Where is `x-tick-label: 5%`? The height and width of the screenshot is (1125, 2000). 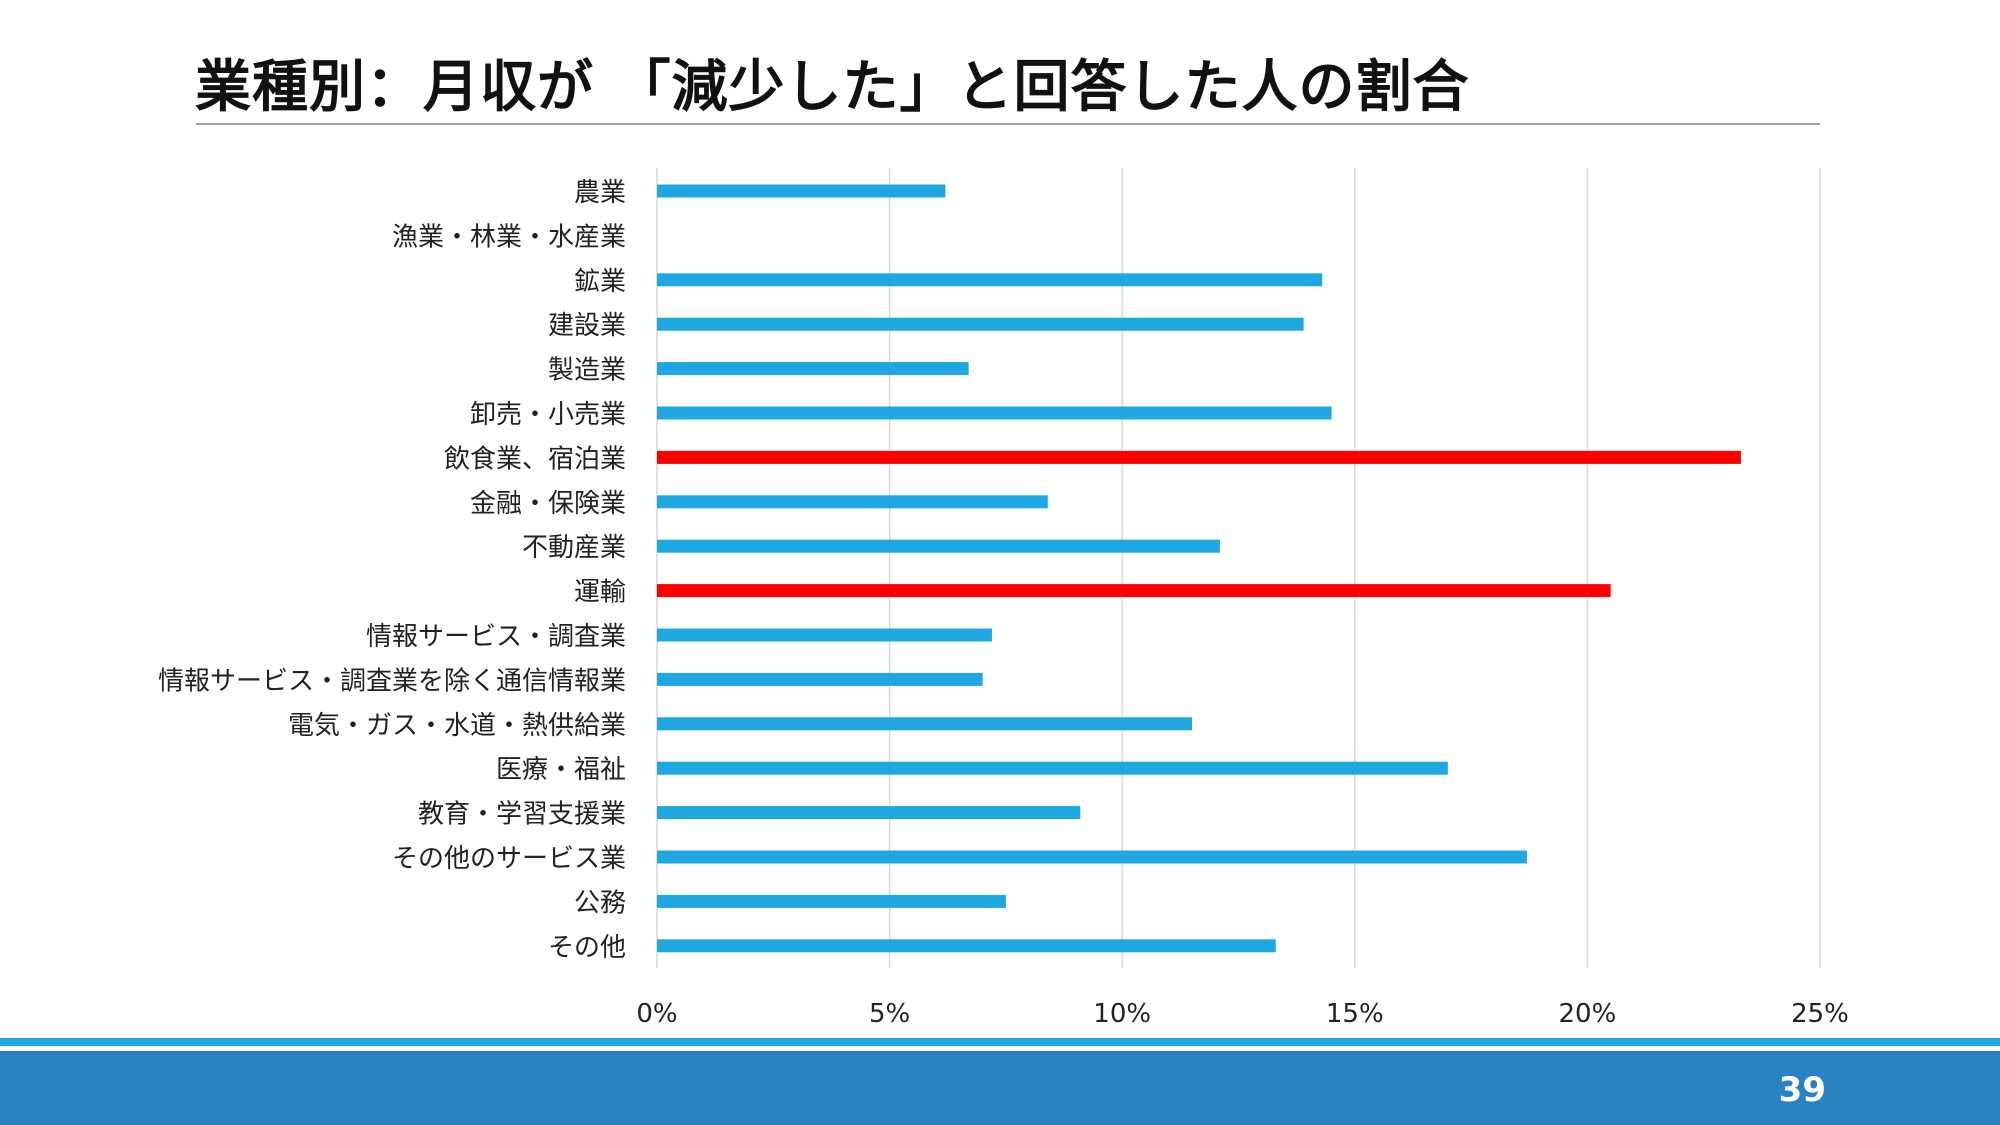 x-tick-label: 5% is located at coordinates (889, 1014).